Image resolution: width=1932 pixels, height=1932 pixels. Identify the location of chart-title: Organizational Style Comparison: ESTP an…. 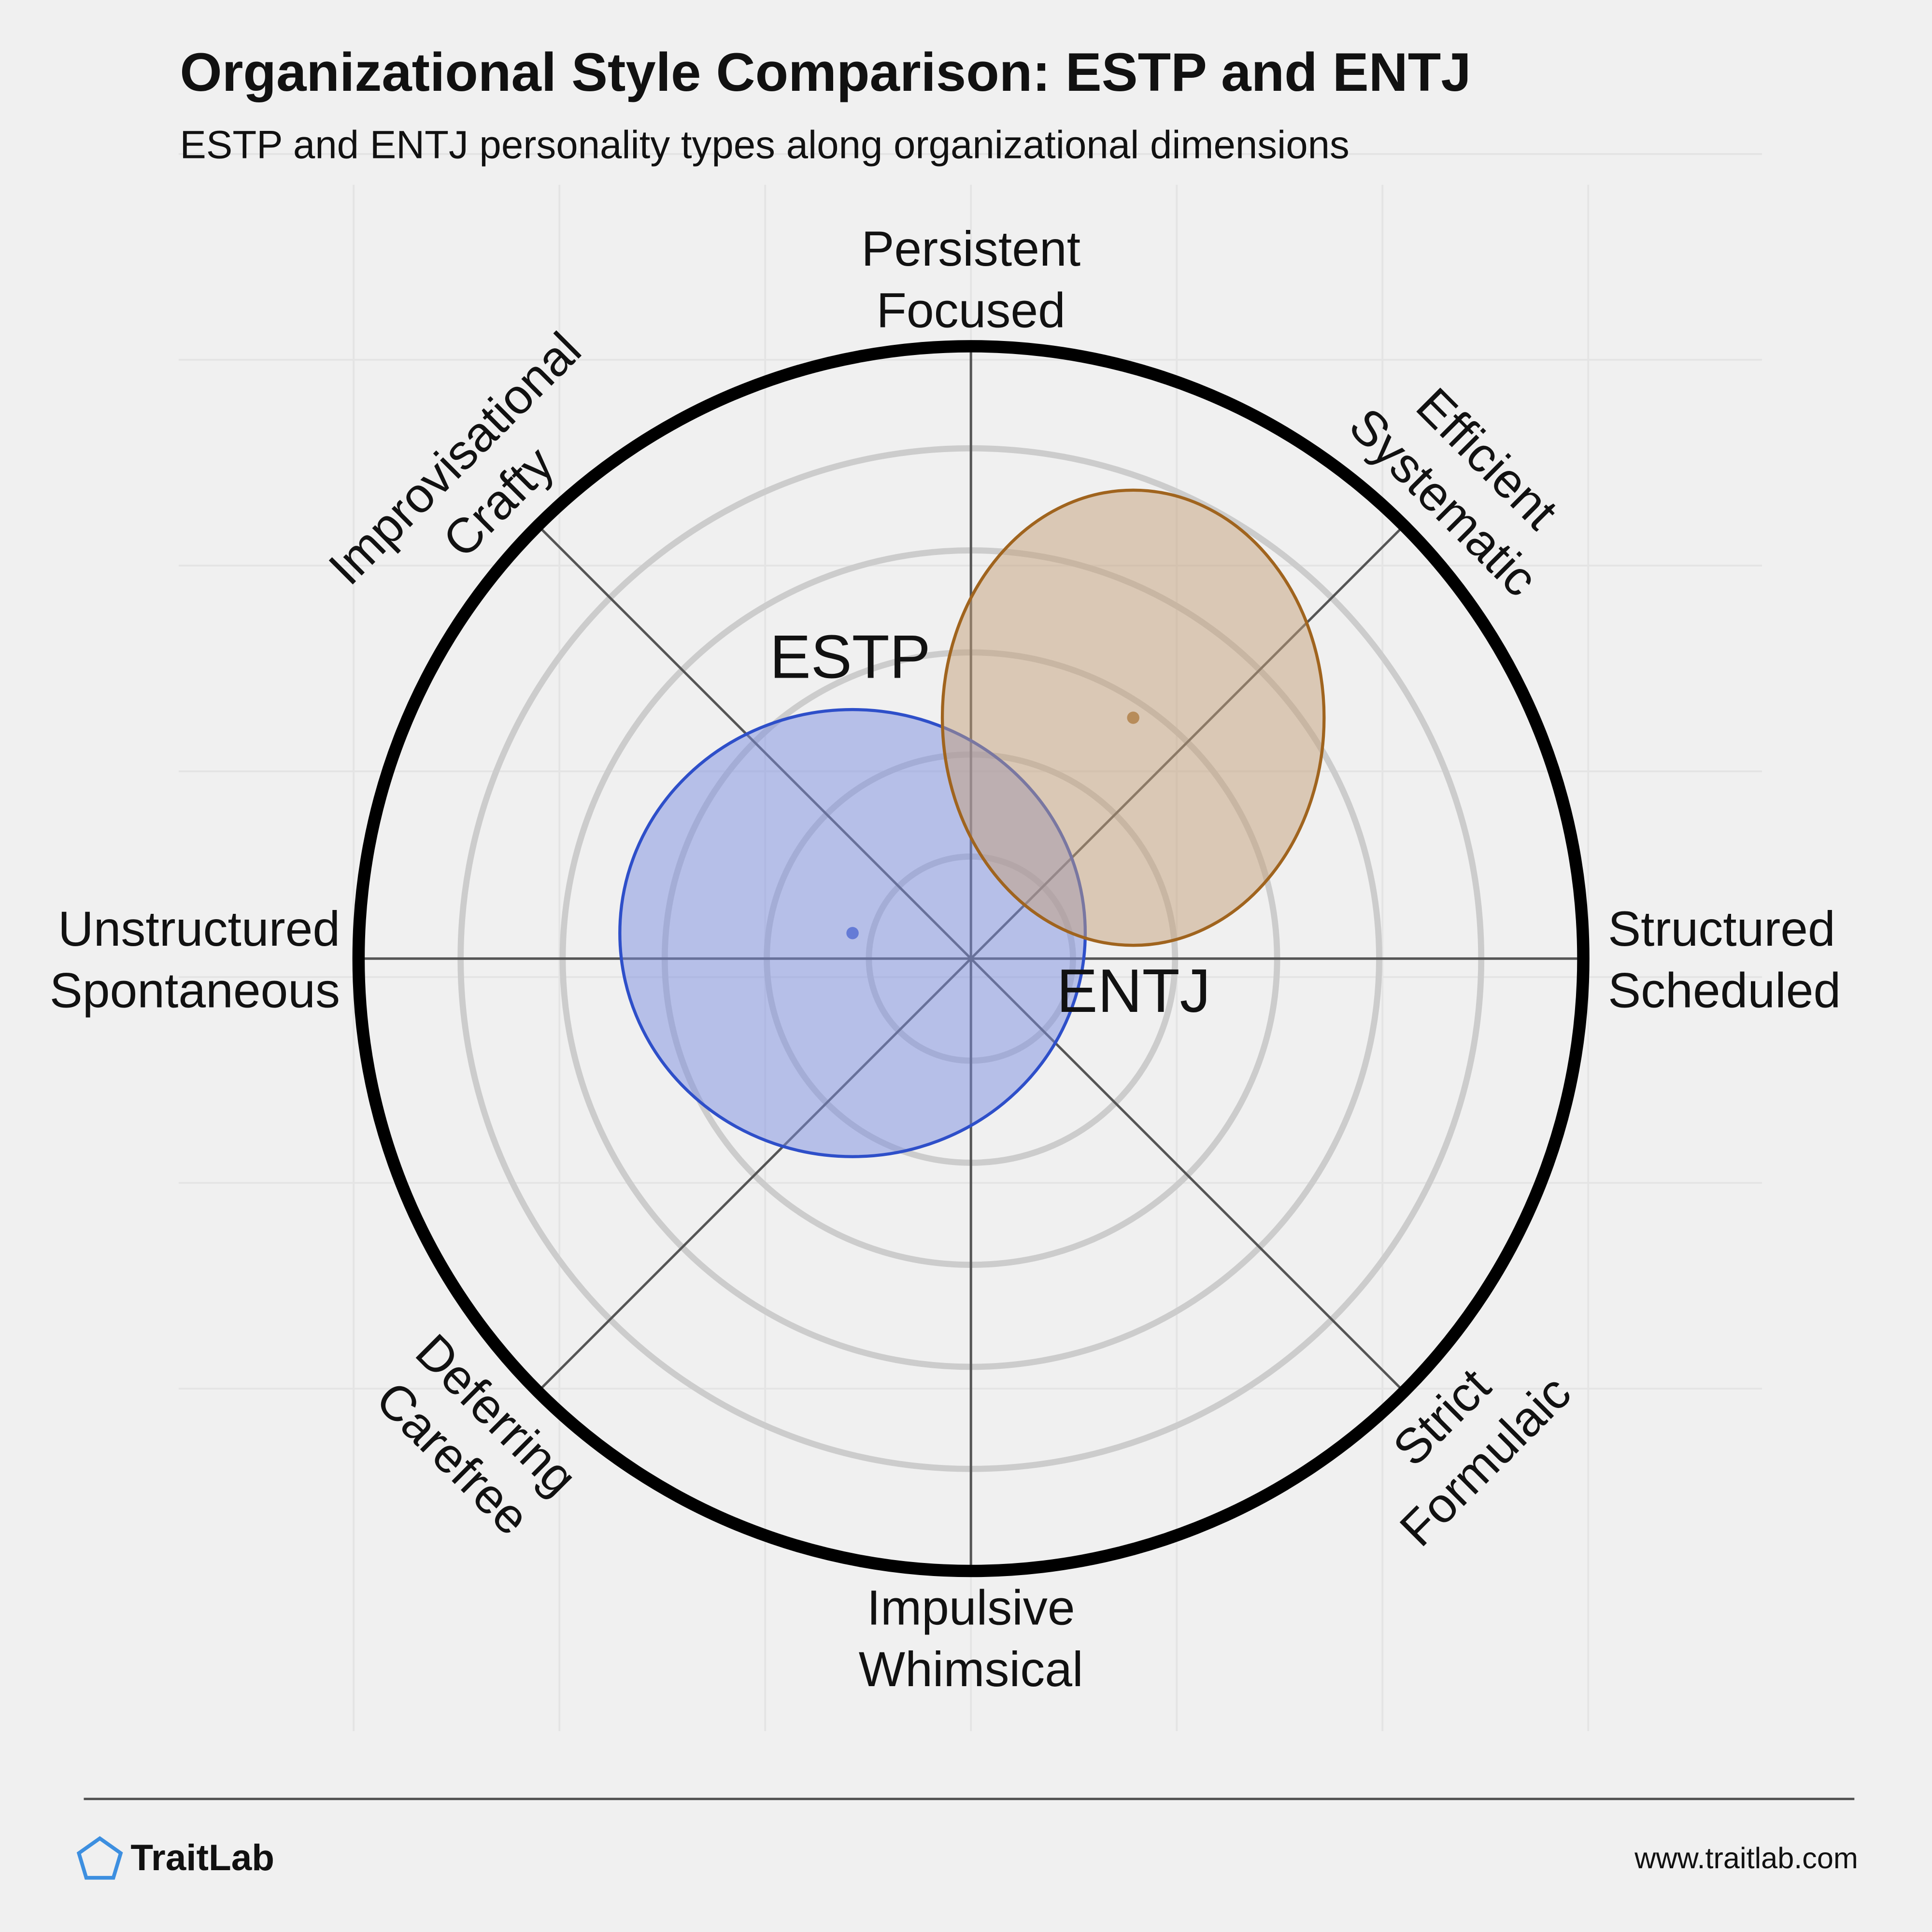
(825, 72).